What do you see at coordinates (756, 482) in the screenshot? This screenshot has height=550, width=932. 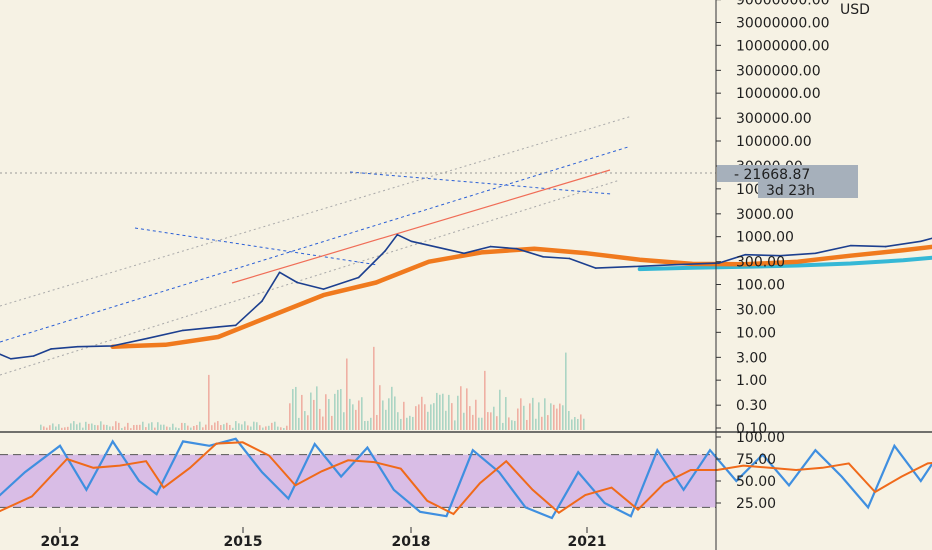 I see `osc-tick-label: 50.00` at bounding box center [756, 482].